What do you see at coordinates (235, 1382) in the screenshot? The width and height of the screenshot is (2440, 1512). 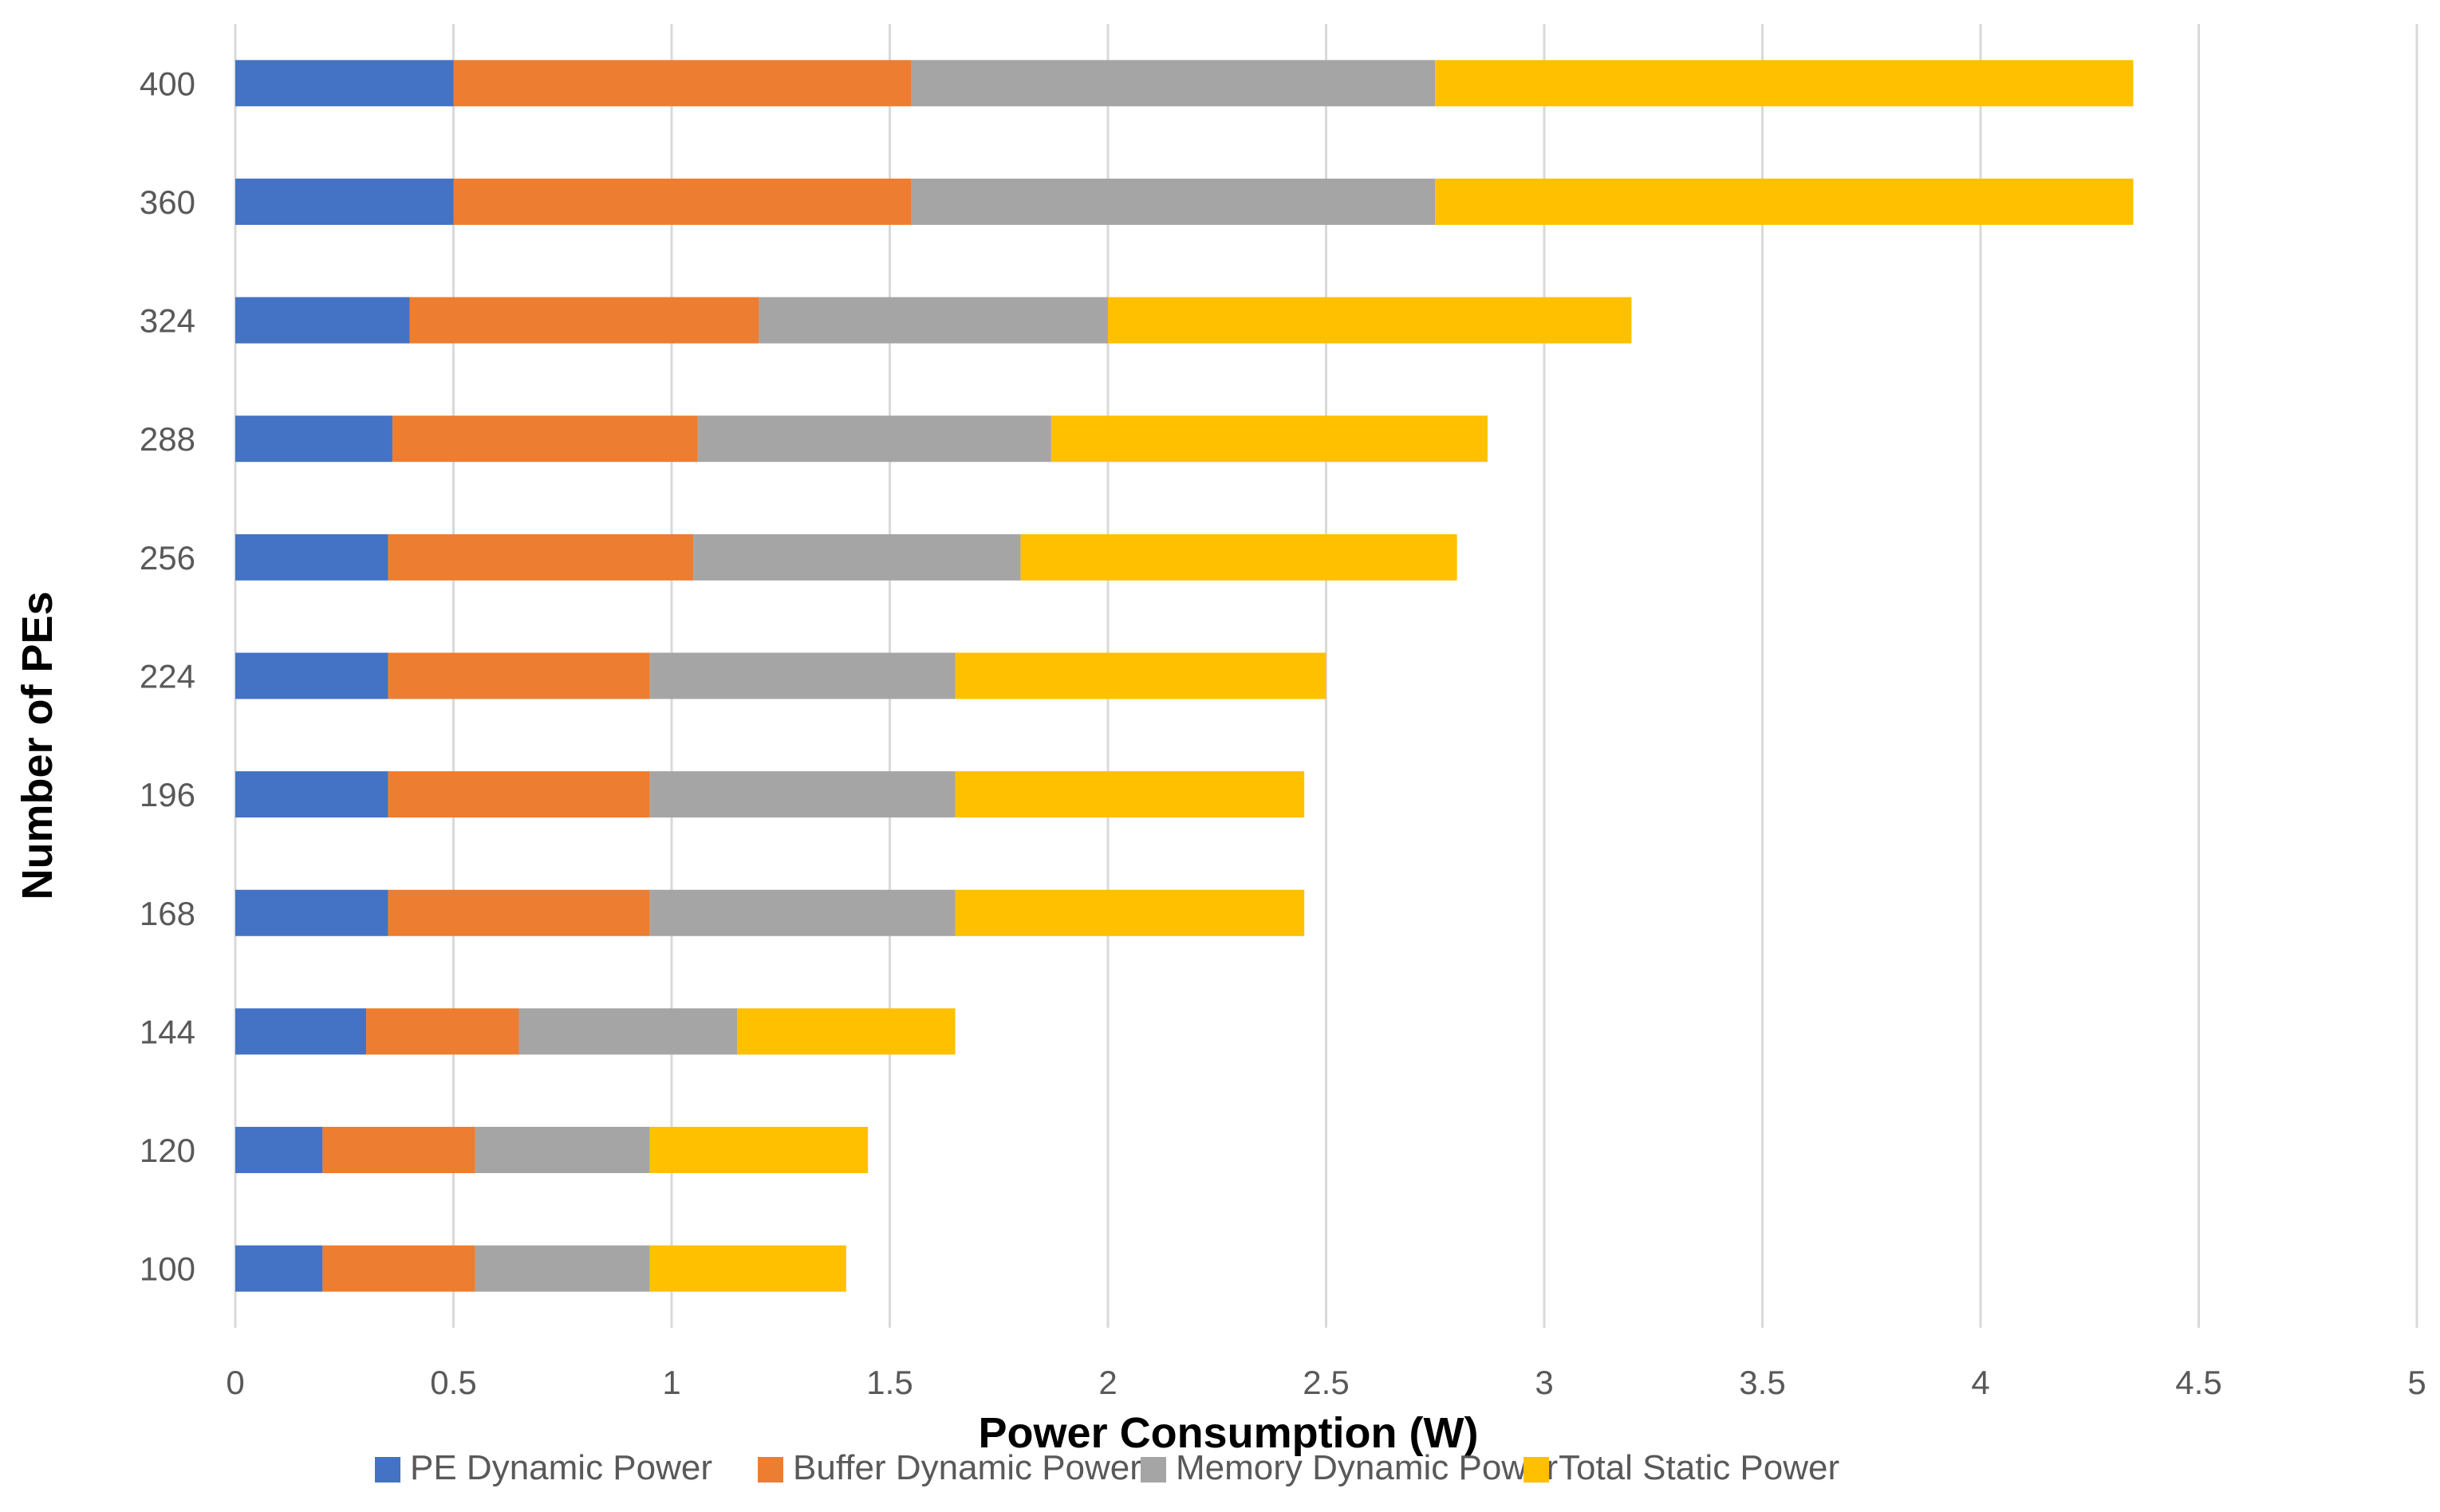 I see `x-tick-label: 0` at bounding box center [235, 1382].